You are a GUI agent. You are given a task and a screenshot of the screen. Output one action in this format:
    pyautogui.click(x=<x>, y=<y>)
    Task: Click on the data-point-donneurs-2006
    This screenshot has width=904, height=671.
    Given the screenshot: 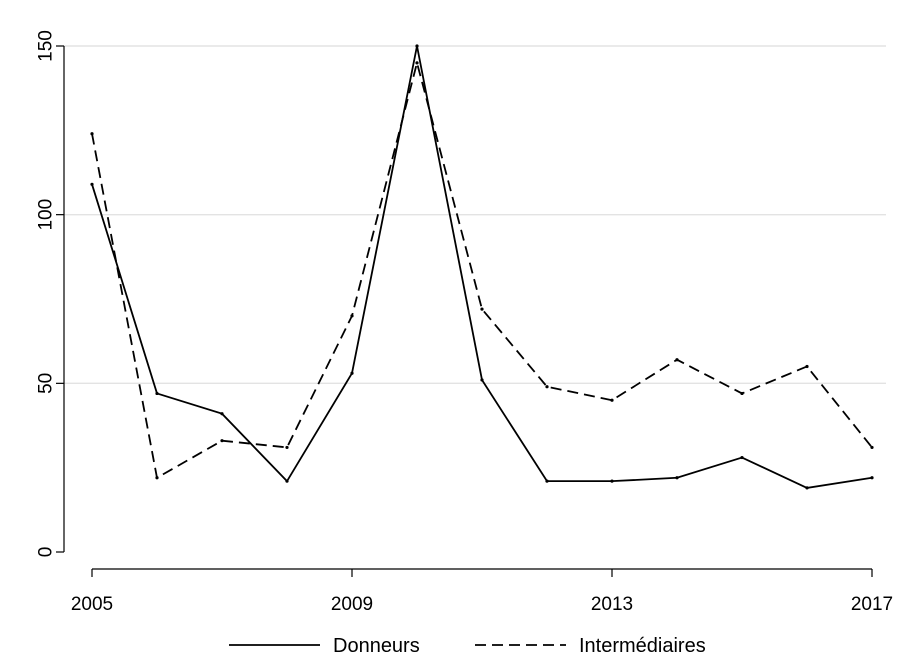 What is the action you would take?
    pyautogui.click(x=157, y=393)
    